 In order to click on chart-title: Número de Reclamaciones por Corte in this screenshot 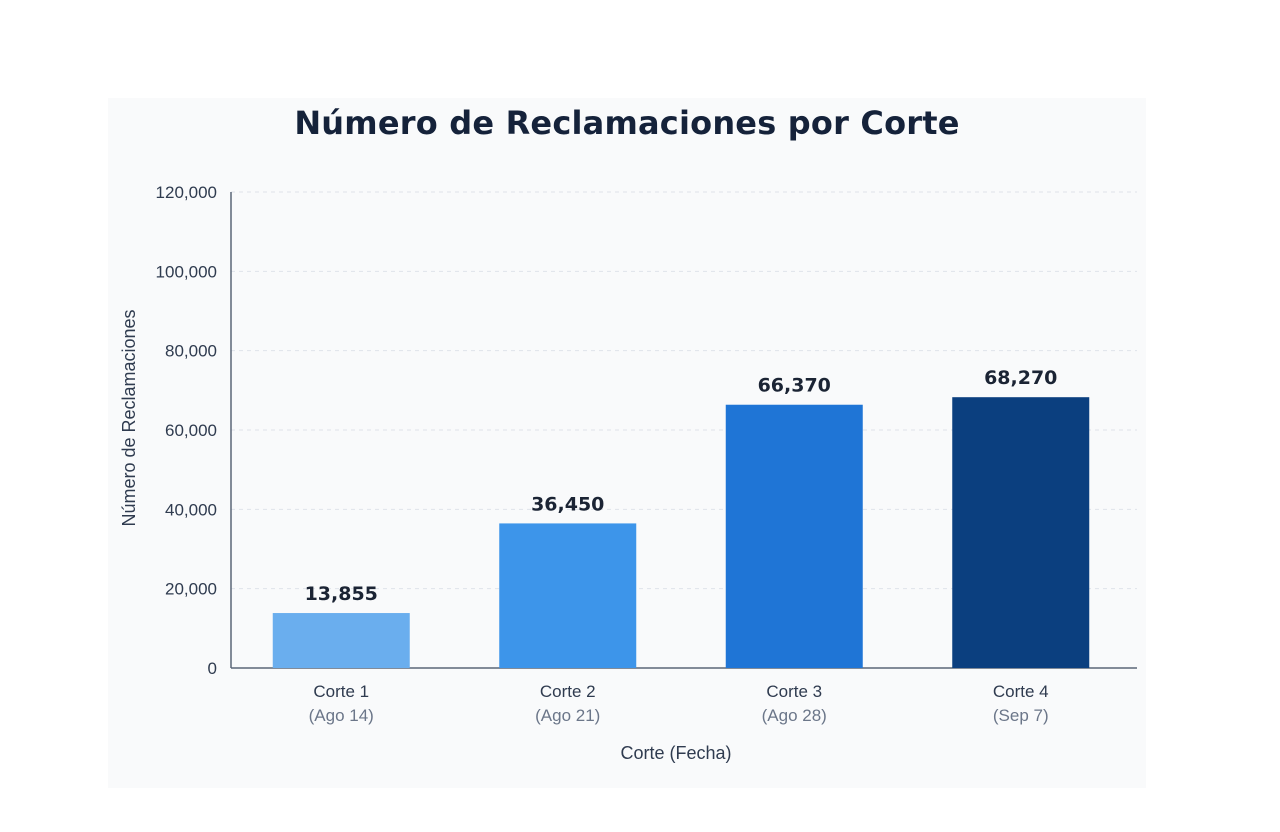, I will do `click(627, 123)`.